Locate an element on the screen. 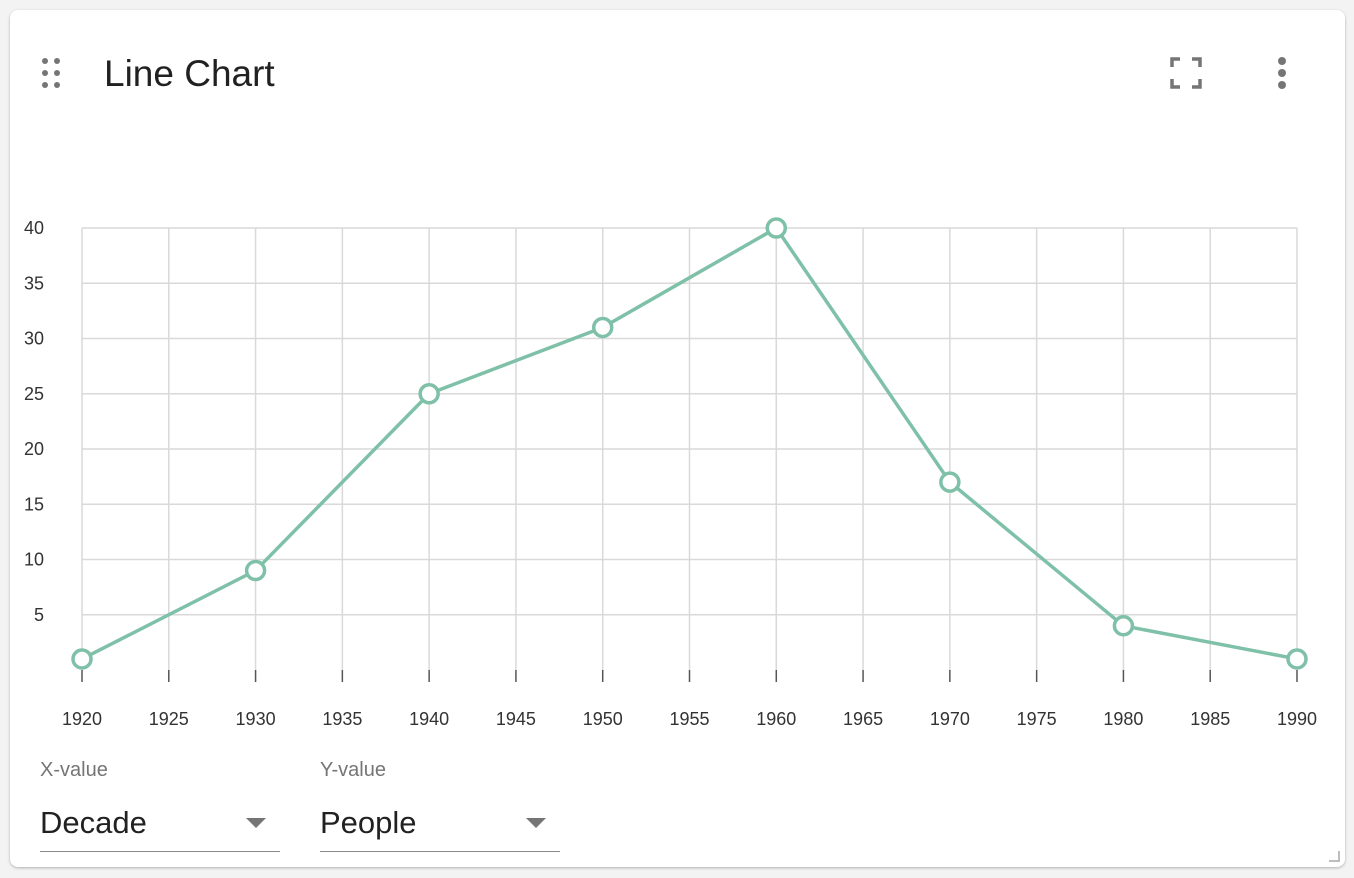 This screenshot has width=1354, height=878. x-tick-label: 1930 is located at coordinates (256, 719).